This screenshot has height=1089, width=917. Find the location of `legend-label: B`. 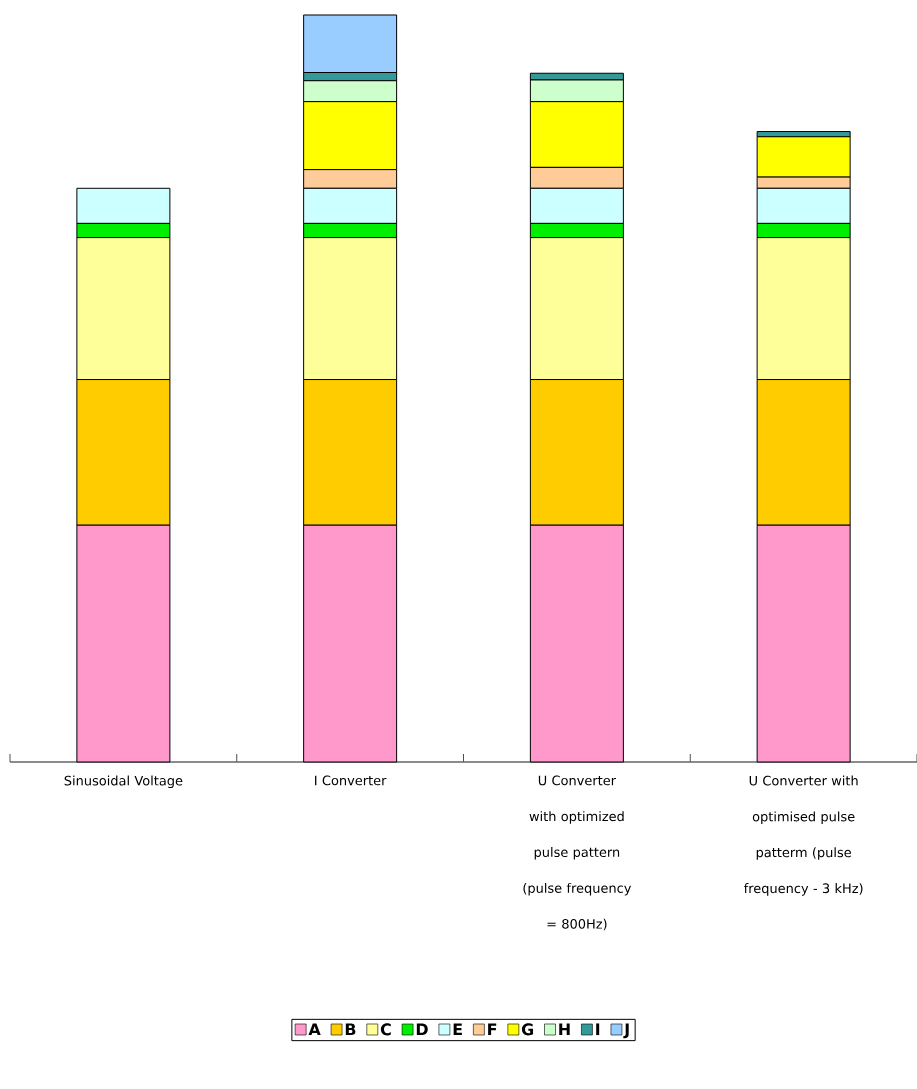

legend-label: B is located at coordinates (350, 1029).